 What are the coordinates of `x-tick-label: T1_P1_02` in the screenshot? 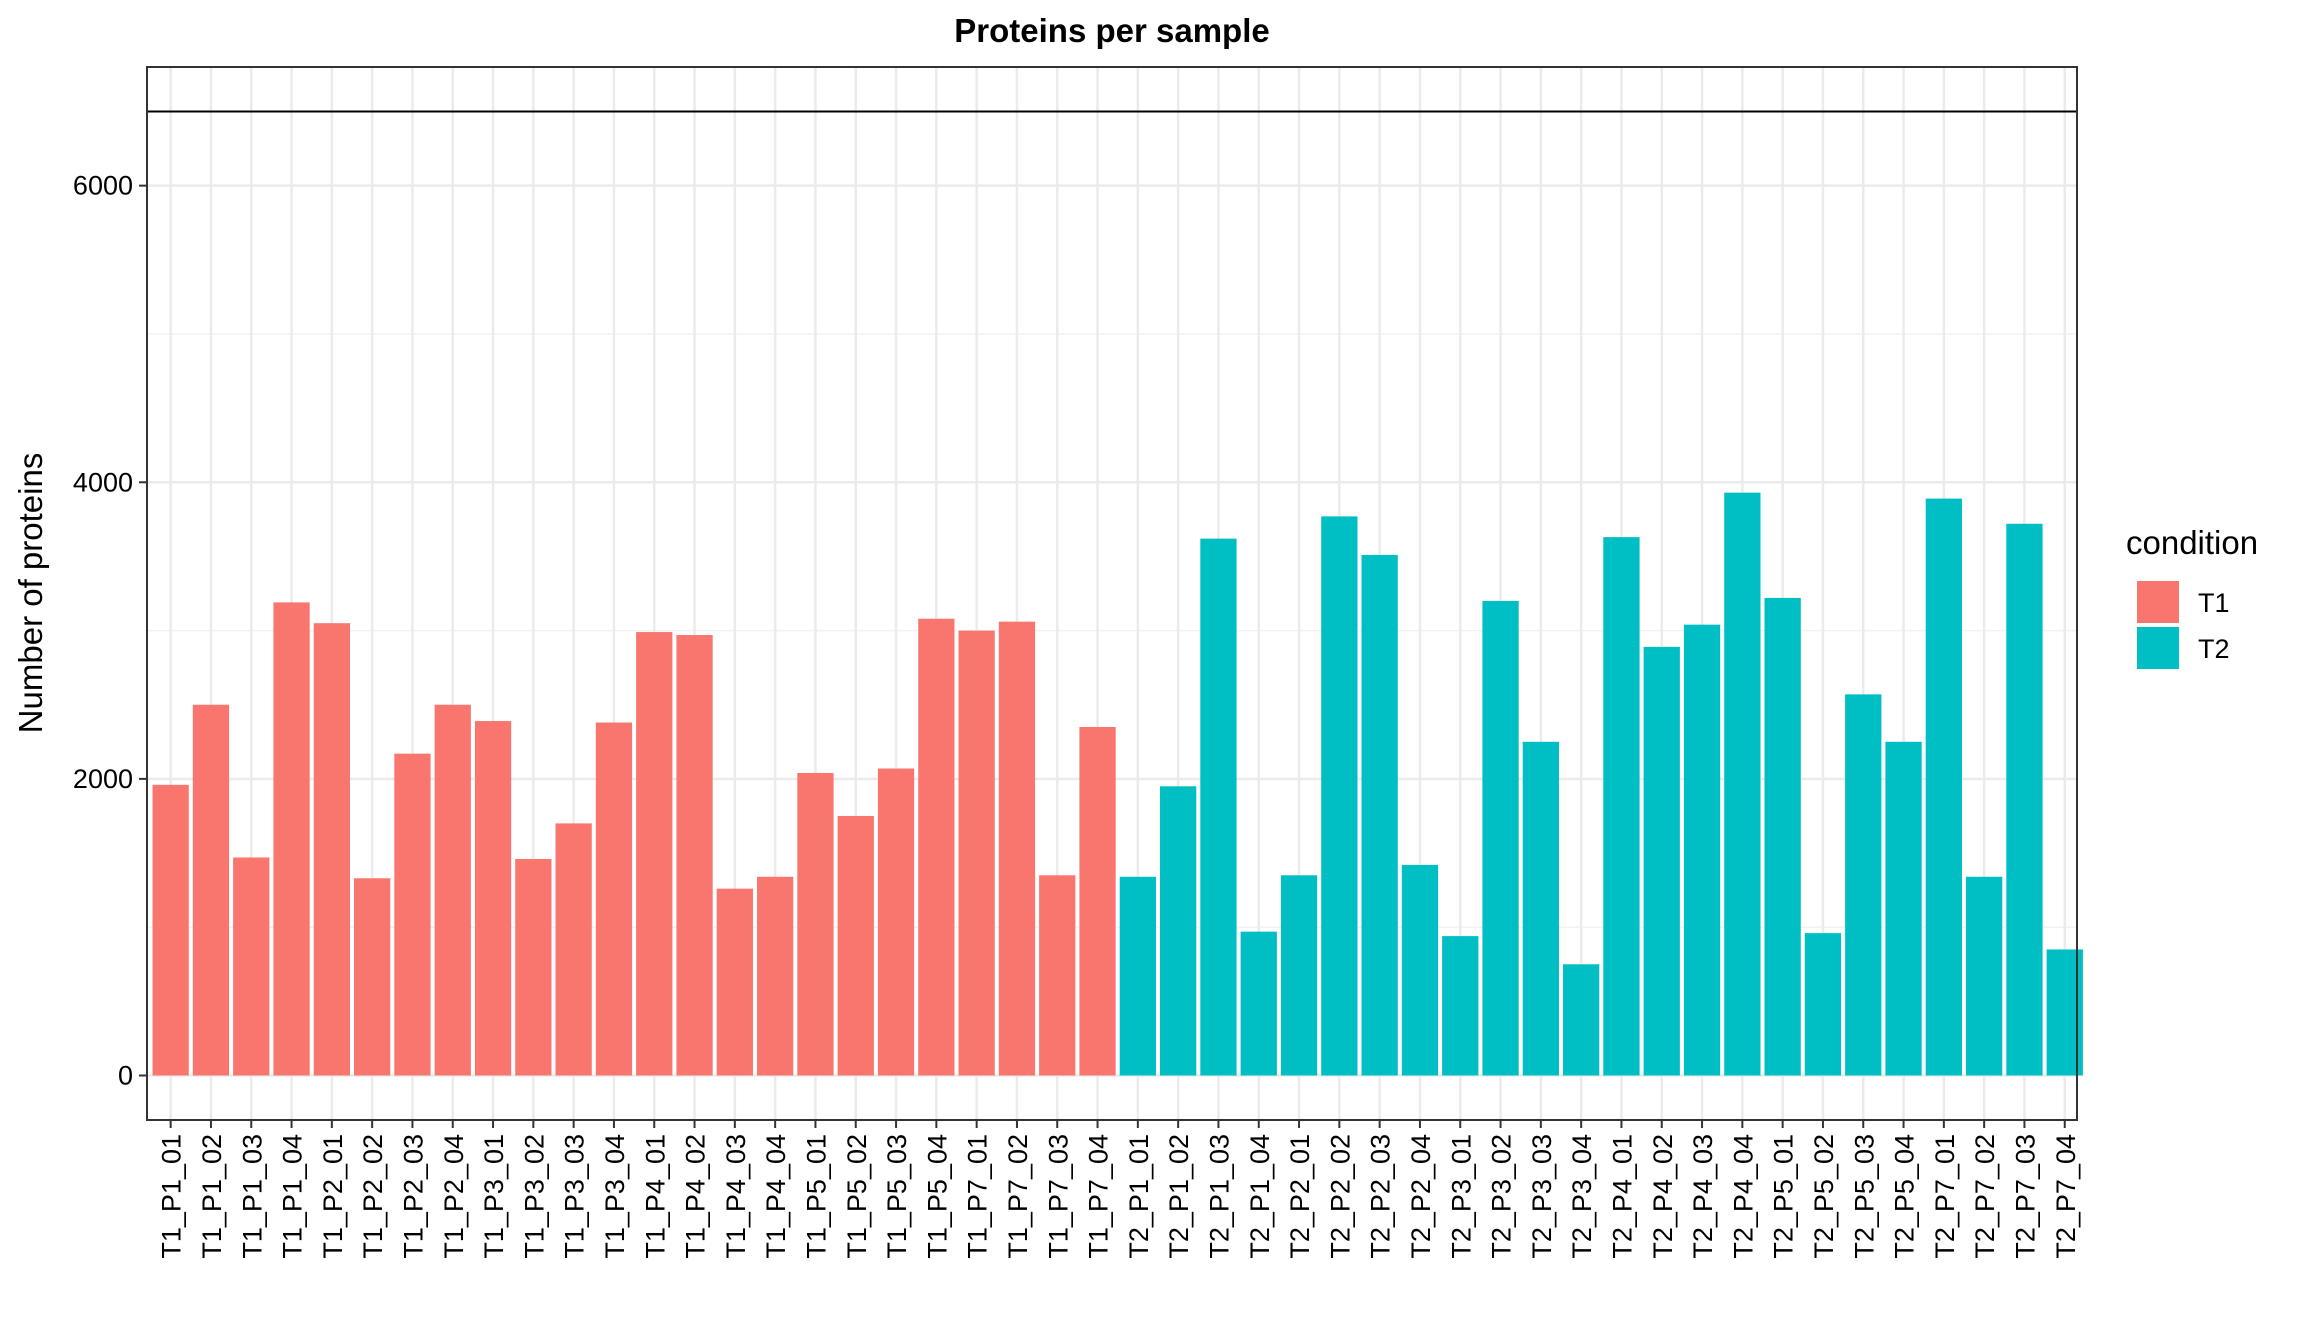 It's located at (212, 1196).